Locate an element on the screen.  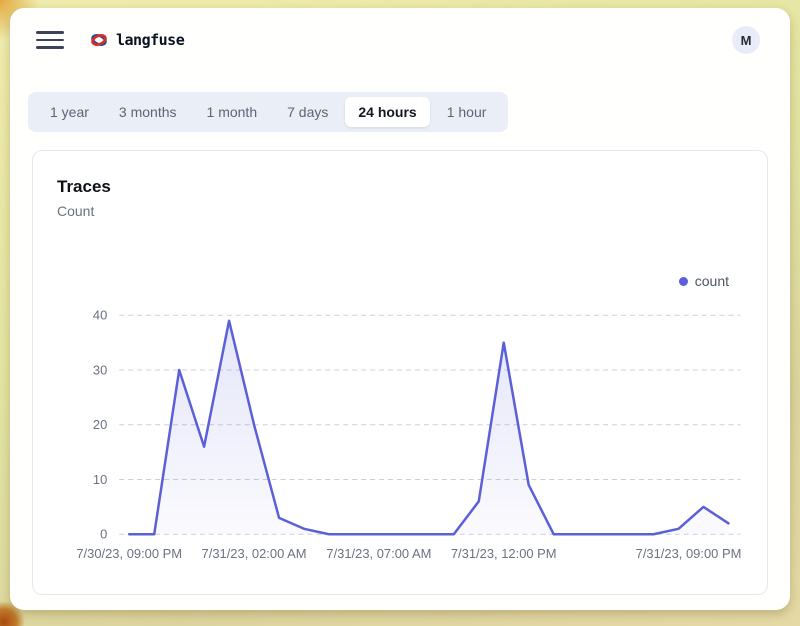
hamburger-menu-button is located at coordinates (50, 40).